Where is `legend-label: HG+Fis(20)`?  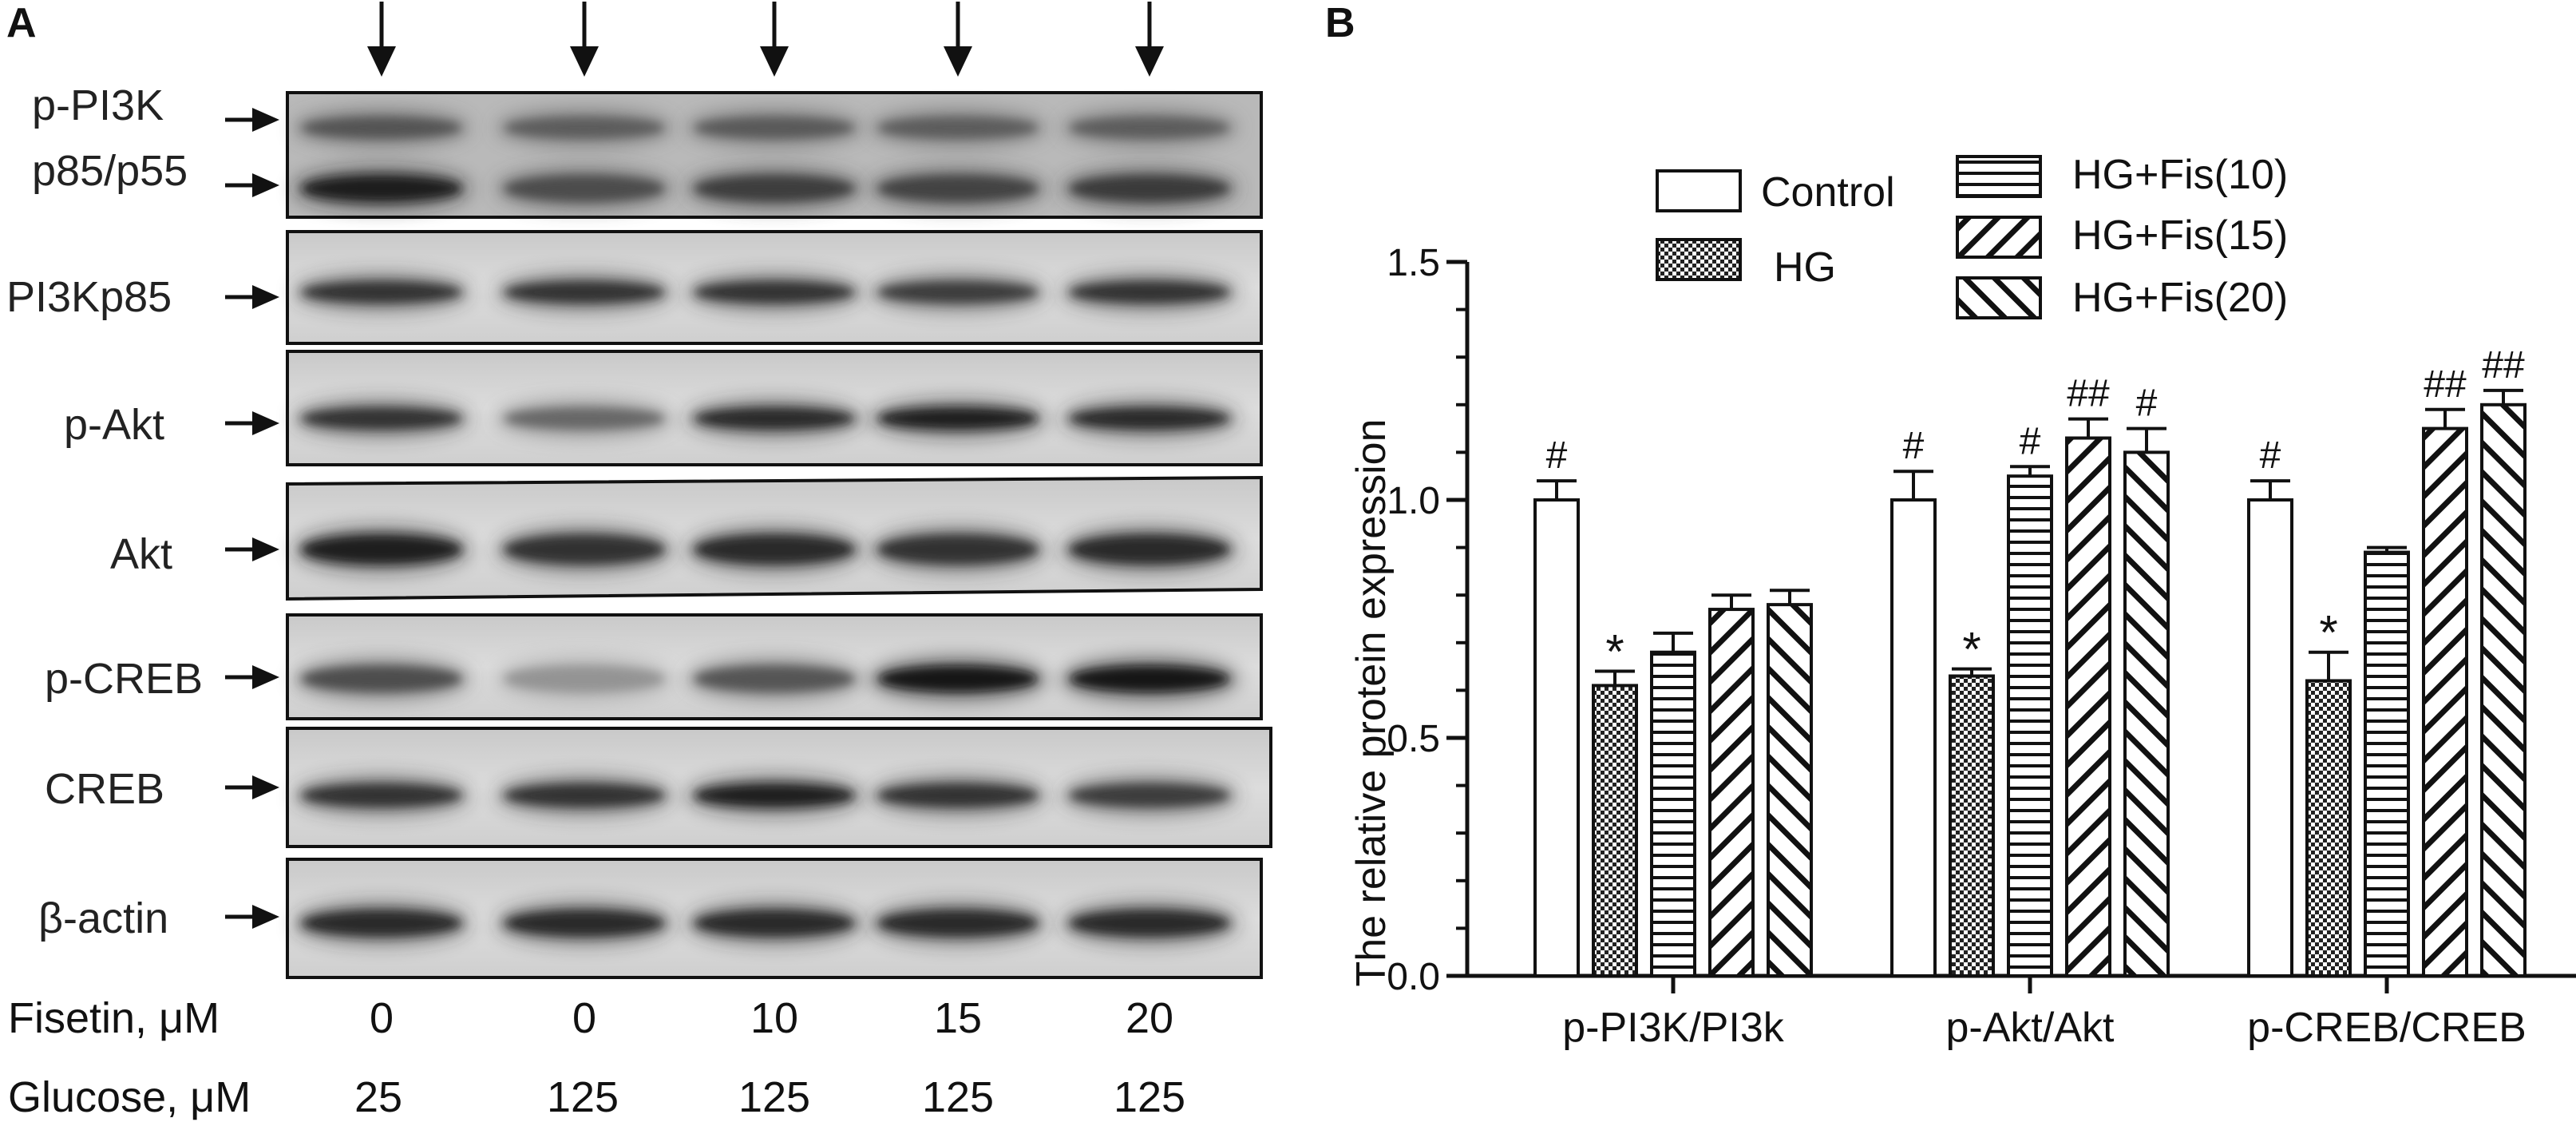 legend-label: HG+Fis(20) is located at coordinates (2180, 298).